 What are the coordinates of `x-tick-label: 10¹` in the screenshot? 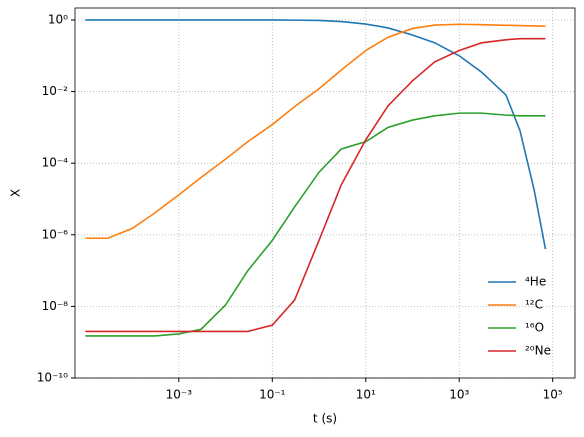 It's located at (366, 395).